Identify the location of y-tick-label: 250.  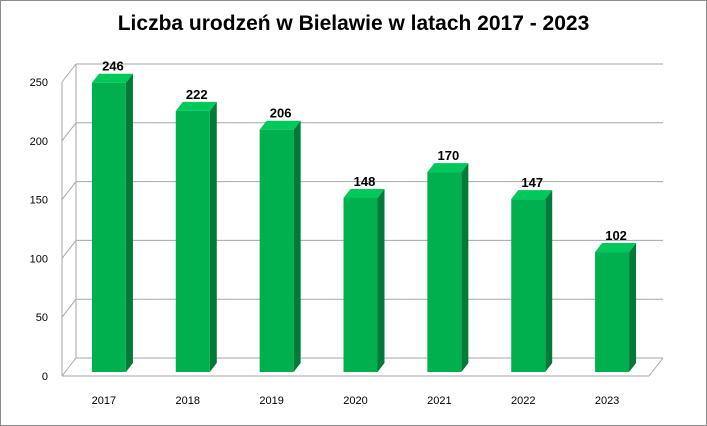
(39, 83).